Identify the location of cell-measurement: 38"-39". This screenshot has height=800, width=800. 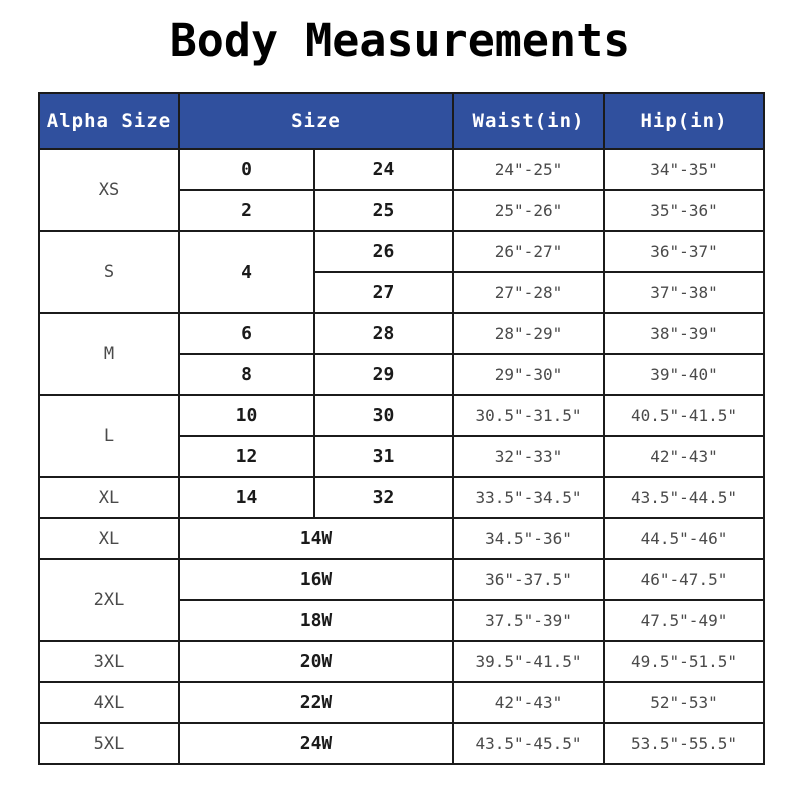
(684, 333).